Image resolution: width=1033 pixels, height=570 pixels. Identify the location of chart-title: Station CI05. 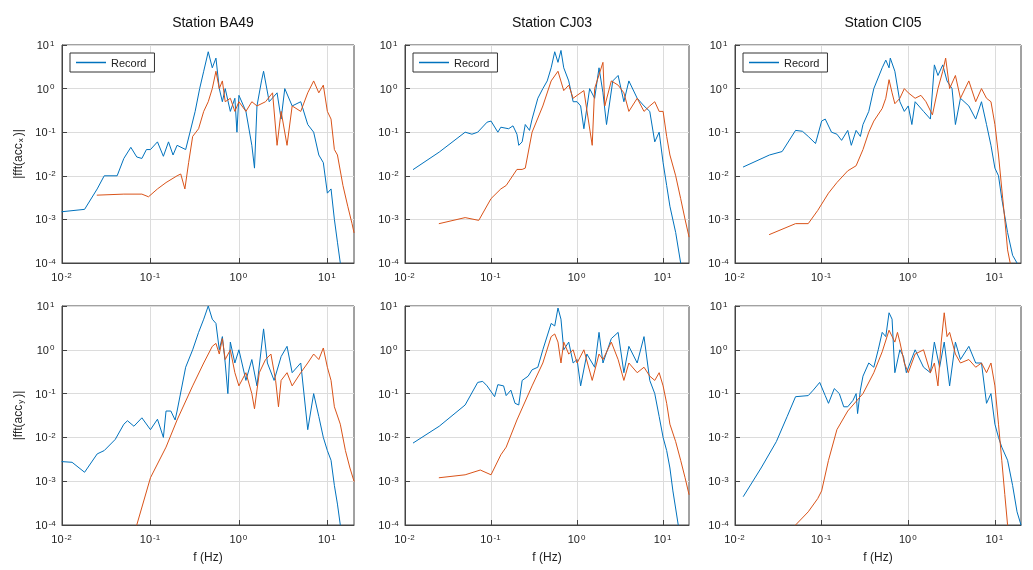
(883, 22).